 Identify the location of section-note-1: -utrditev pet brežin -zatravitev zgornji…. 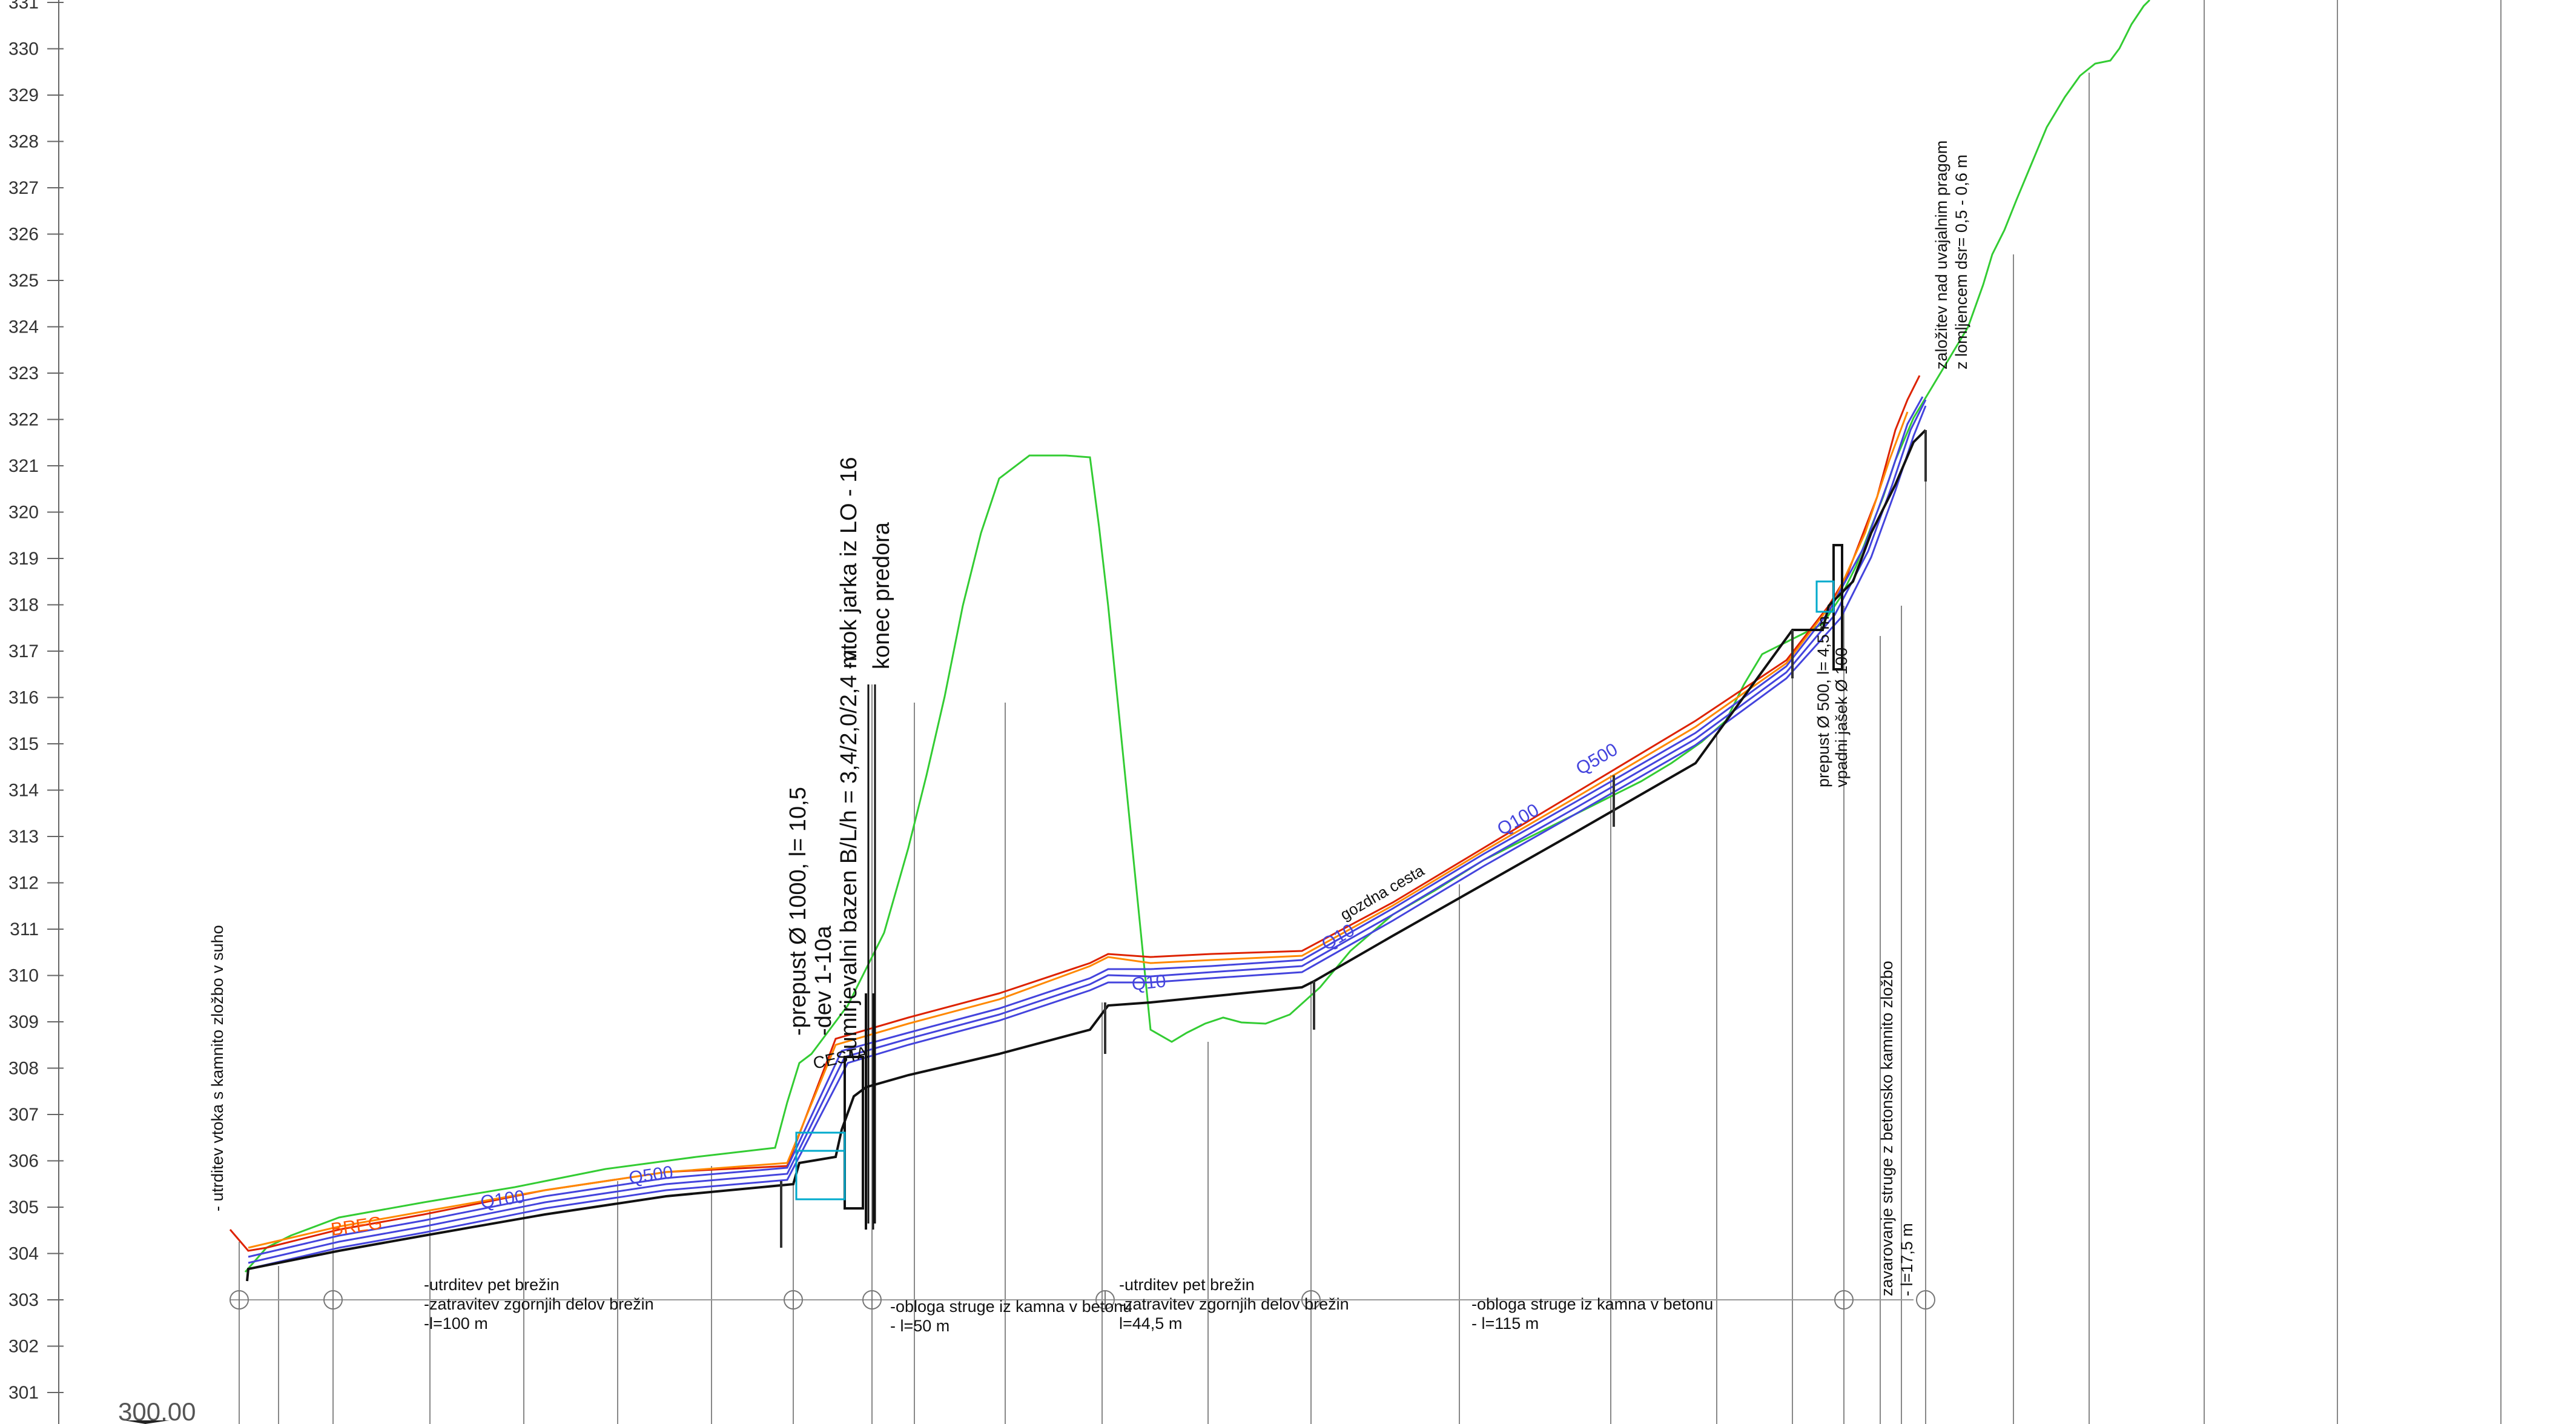
(539, 1304).